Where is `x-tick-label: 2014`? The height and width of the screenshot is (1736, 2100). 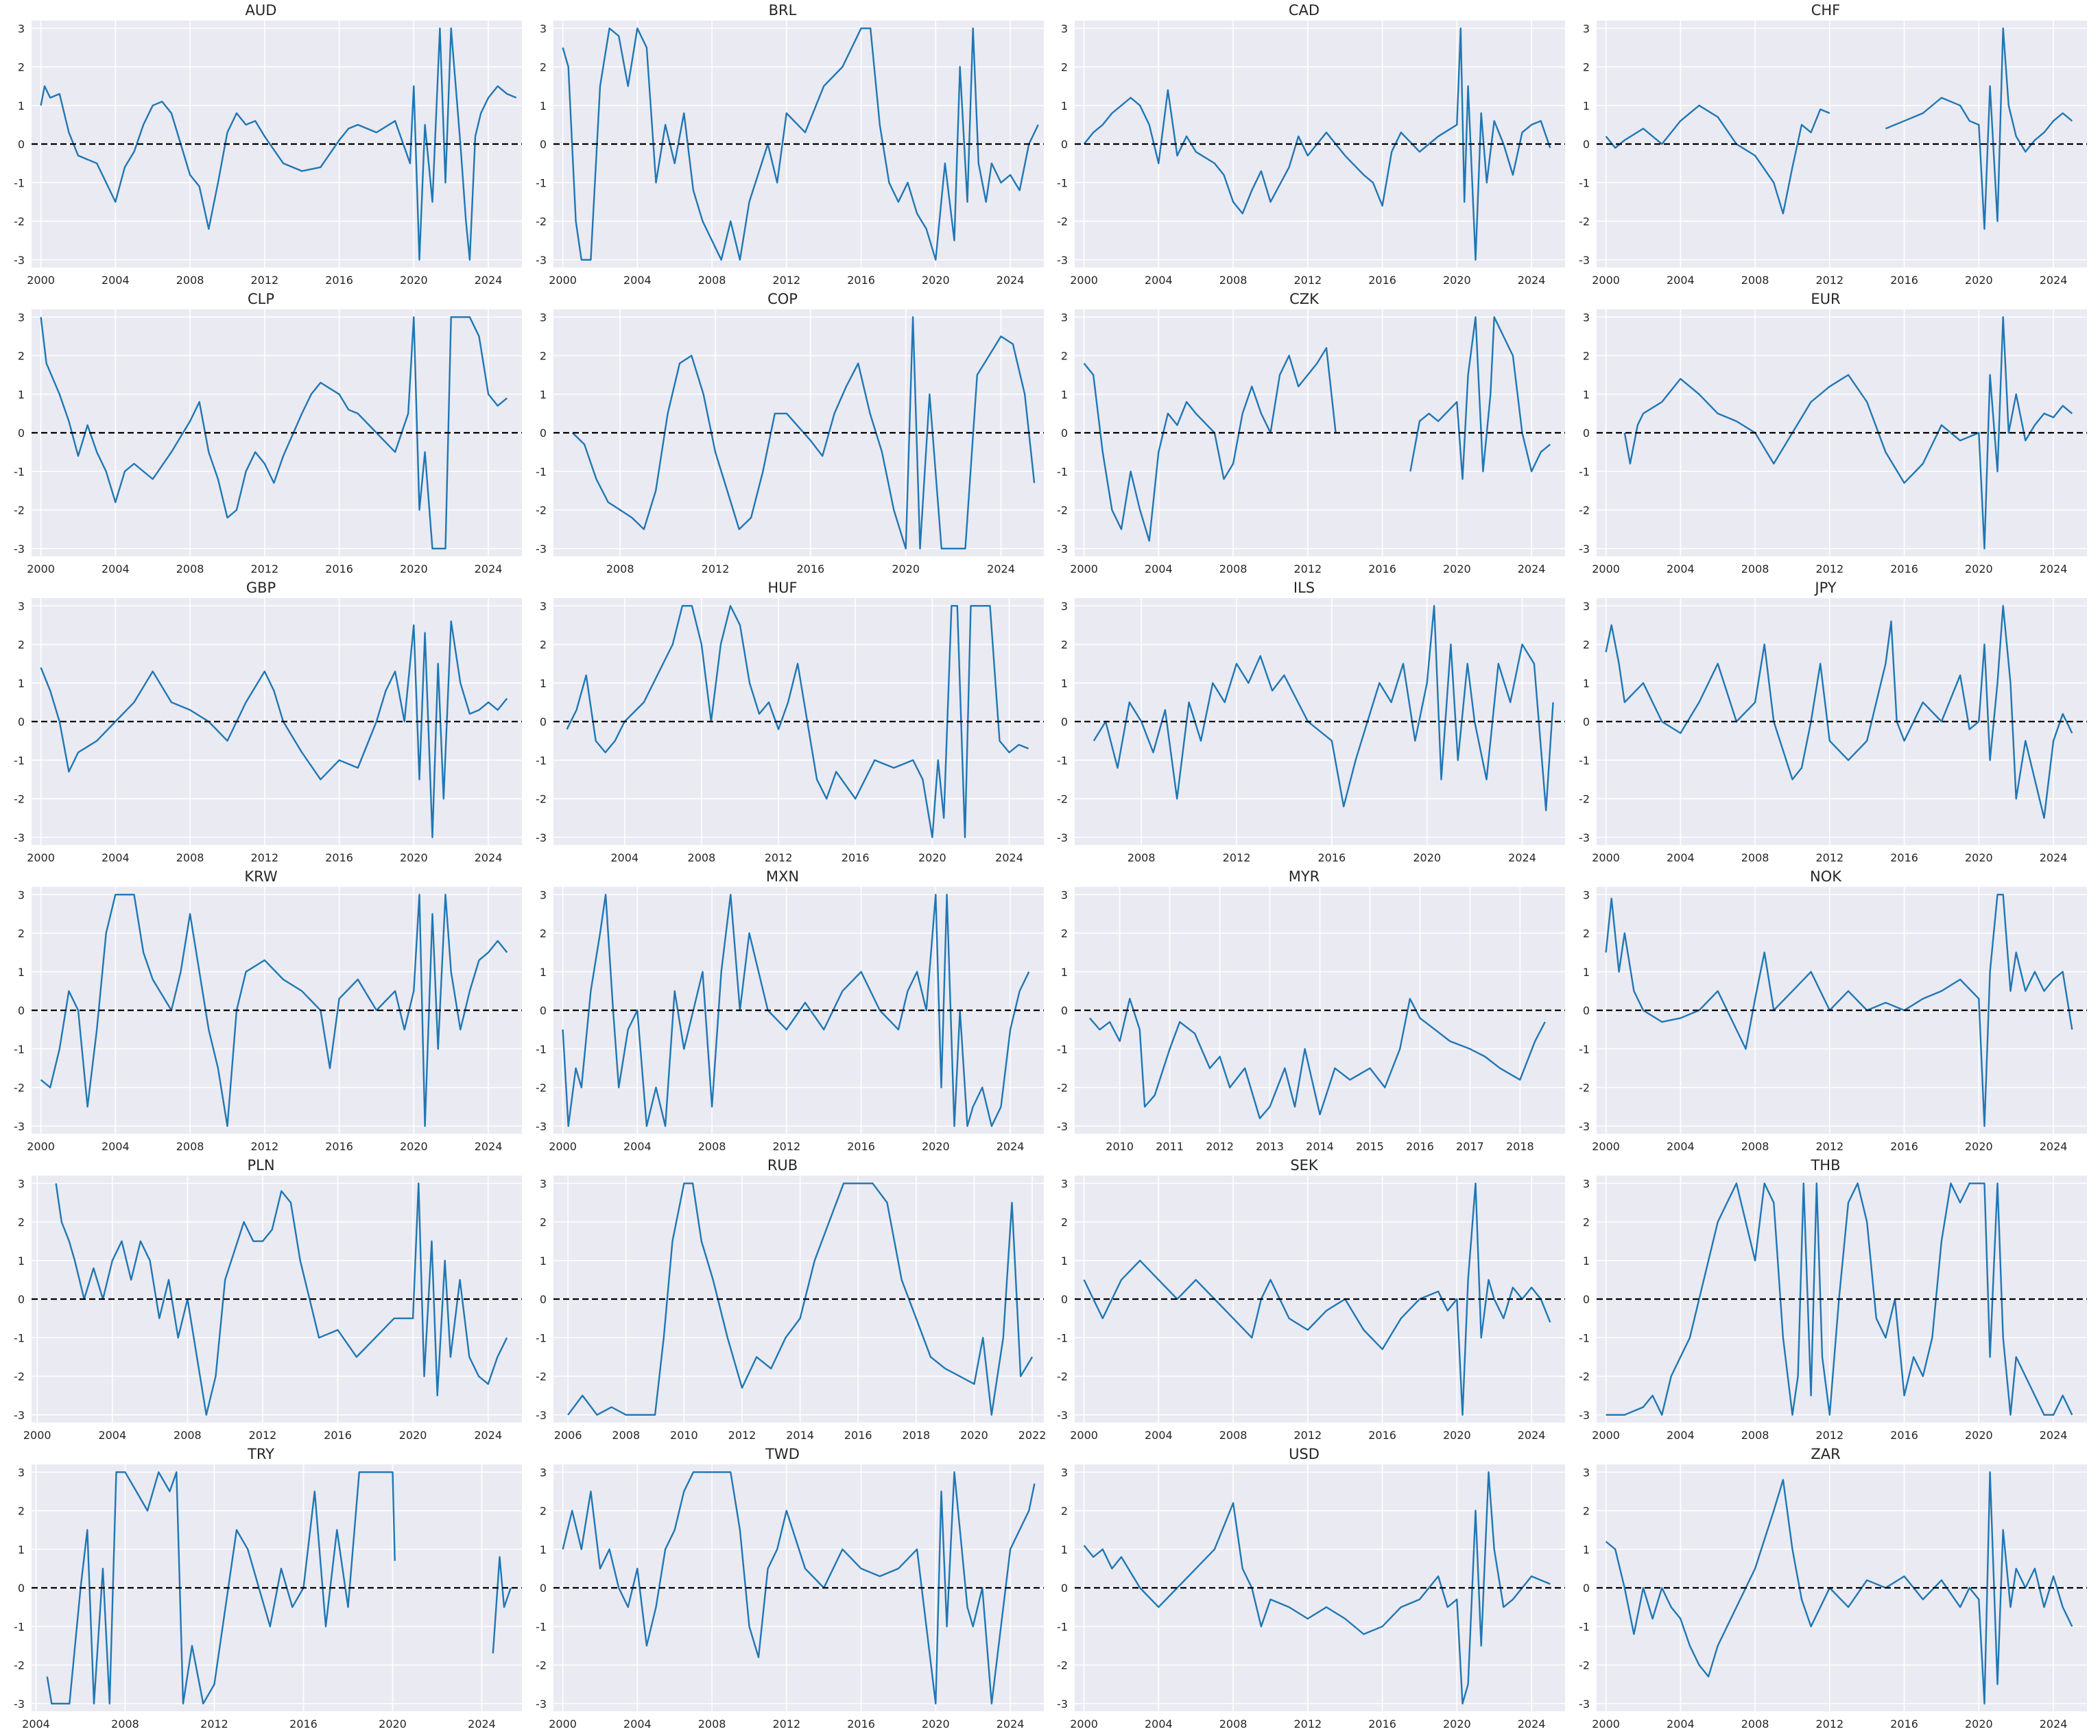 x-tick-label: 2014 is located at coordinates (1320, 1147).